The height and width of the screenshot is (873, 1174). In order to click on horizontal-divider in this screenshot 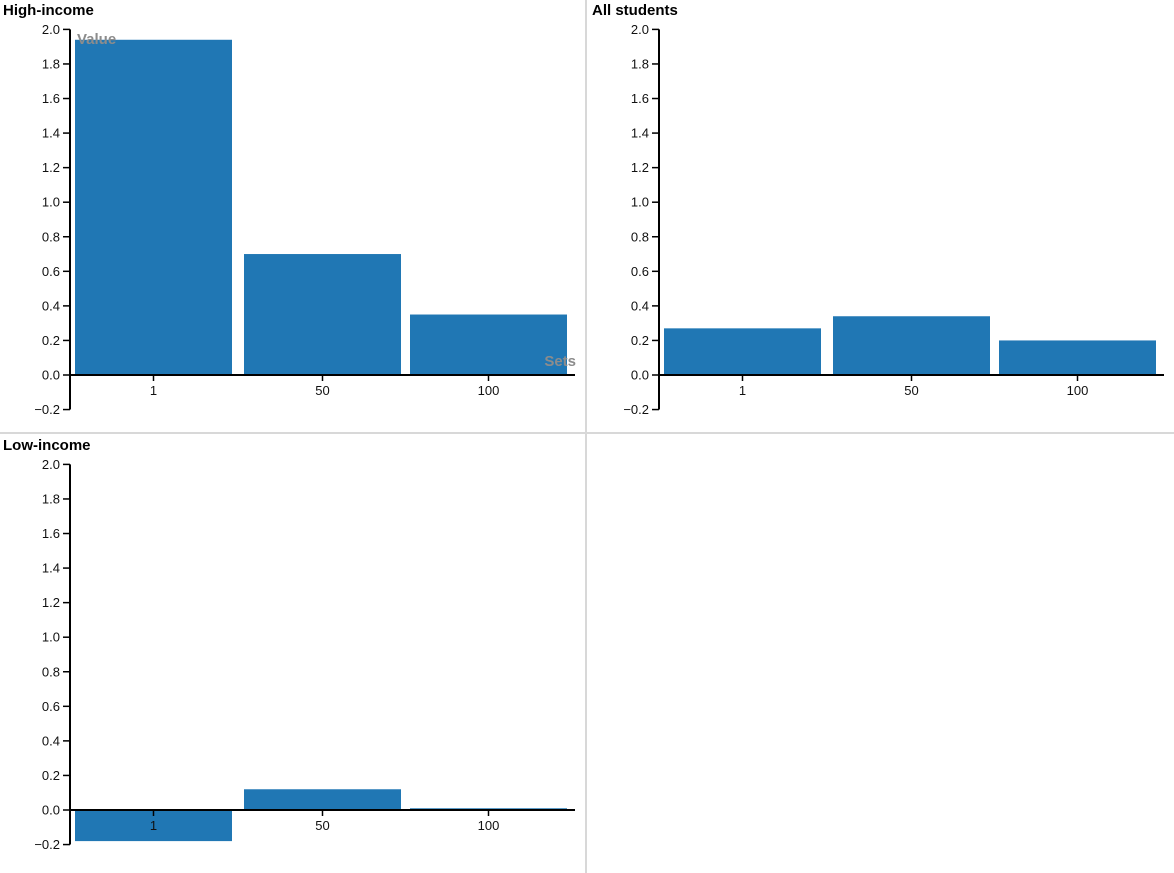, I will do `click(587, 433)`.